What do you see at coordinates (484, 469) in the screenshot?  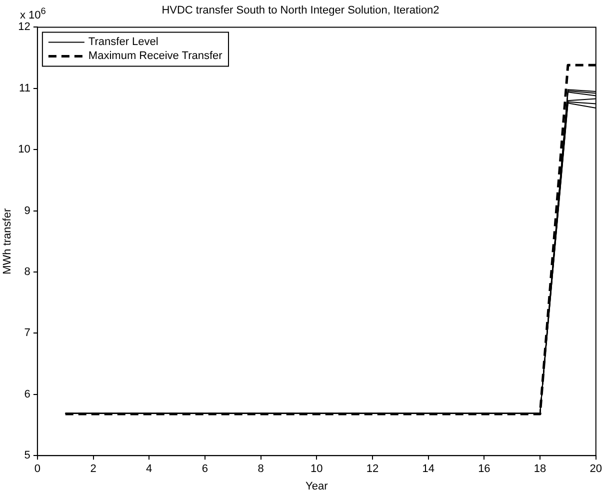 I see `x-tick-label: 16` at bounding box center [484, 469].